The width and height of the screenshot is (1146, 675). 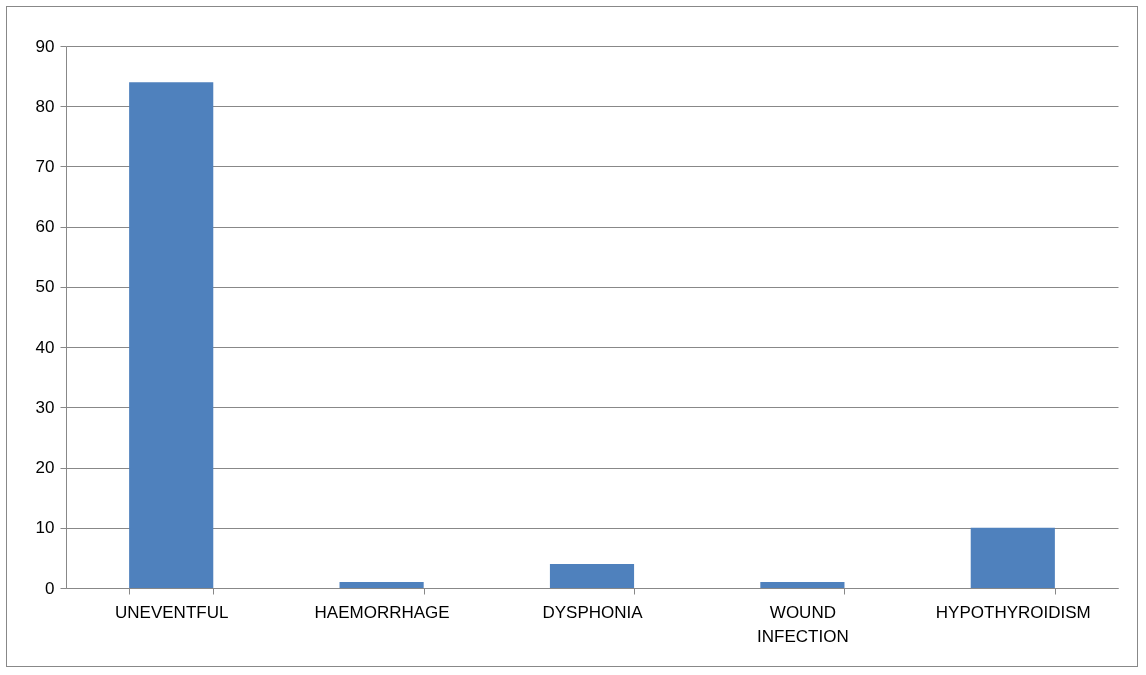 I want to click on x-tick-label: WOUND INFECTION, so click(x=803, y=624).